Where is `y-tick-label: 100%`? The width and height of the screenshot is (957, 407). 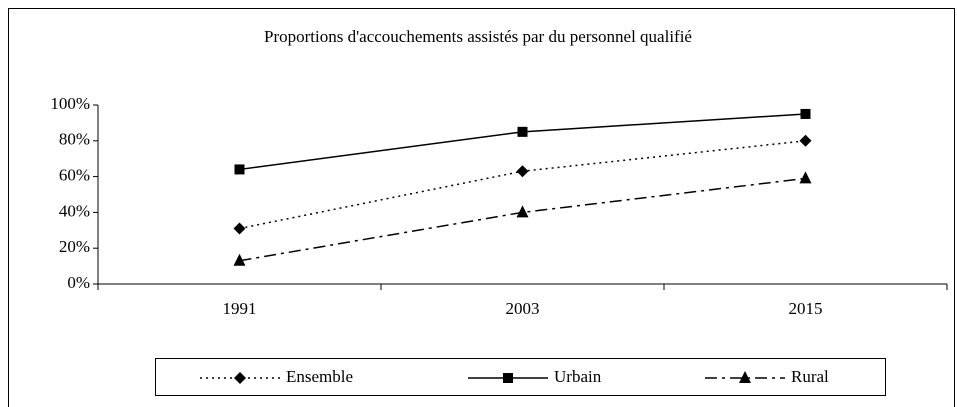 y-tick-label: 100% is located at coordinates (70, 103).